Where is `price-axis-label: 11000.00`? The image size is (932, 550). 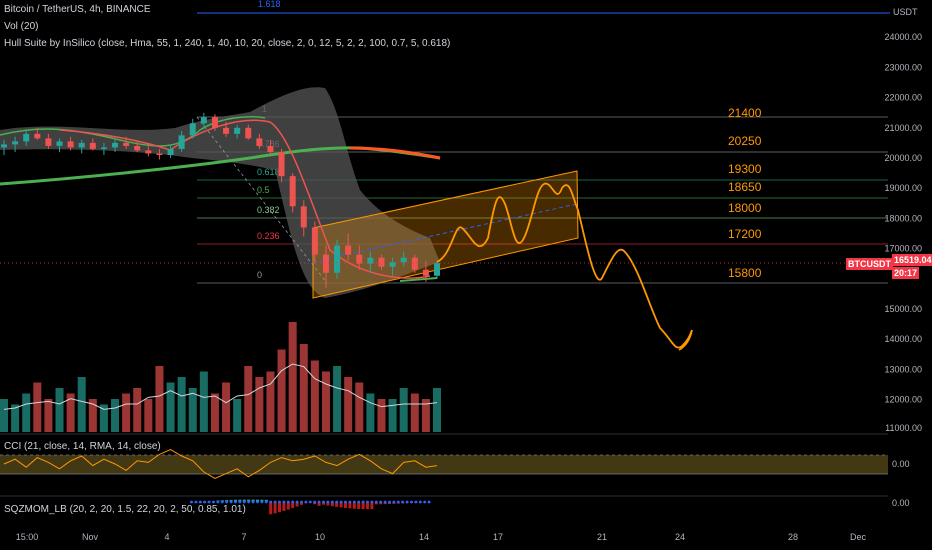
price-axis-label: 11000.00 is located at coordinates (903, 428).